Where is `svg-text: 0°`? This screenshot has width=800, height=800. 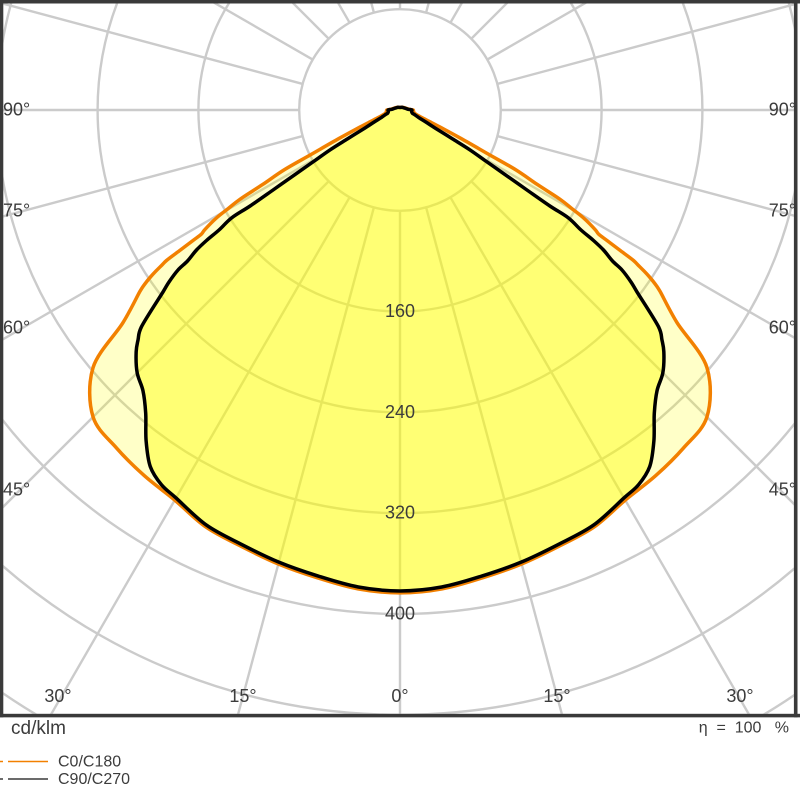
svg-text: 0° is located at coordinates (399, 696).